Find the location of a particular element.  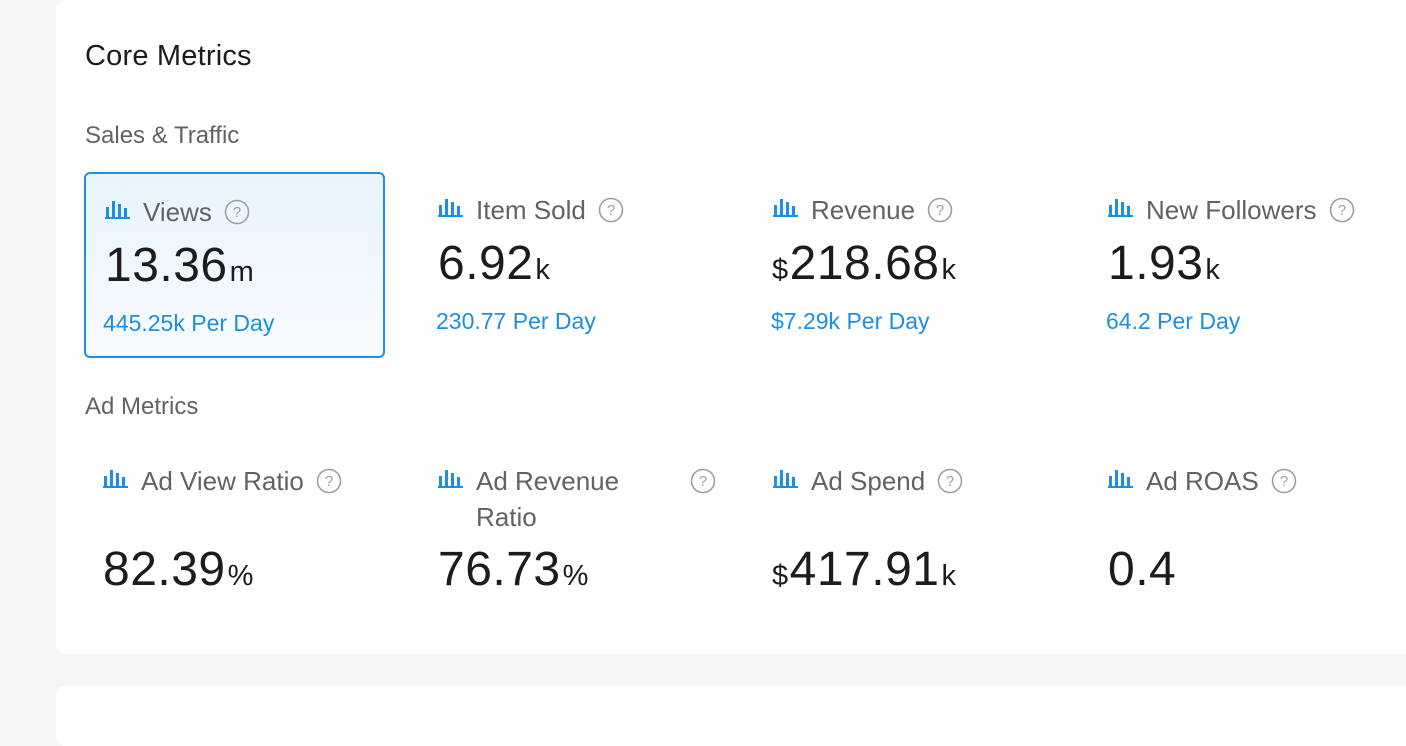

metric-label: New Followers is located at coordinates (1231, 210).